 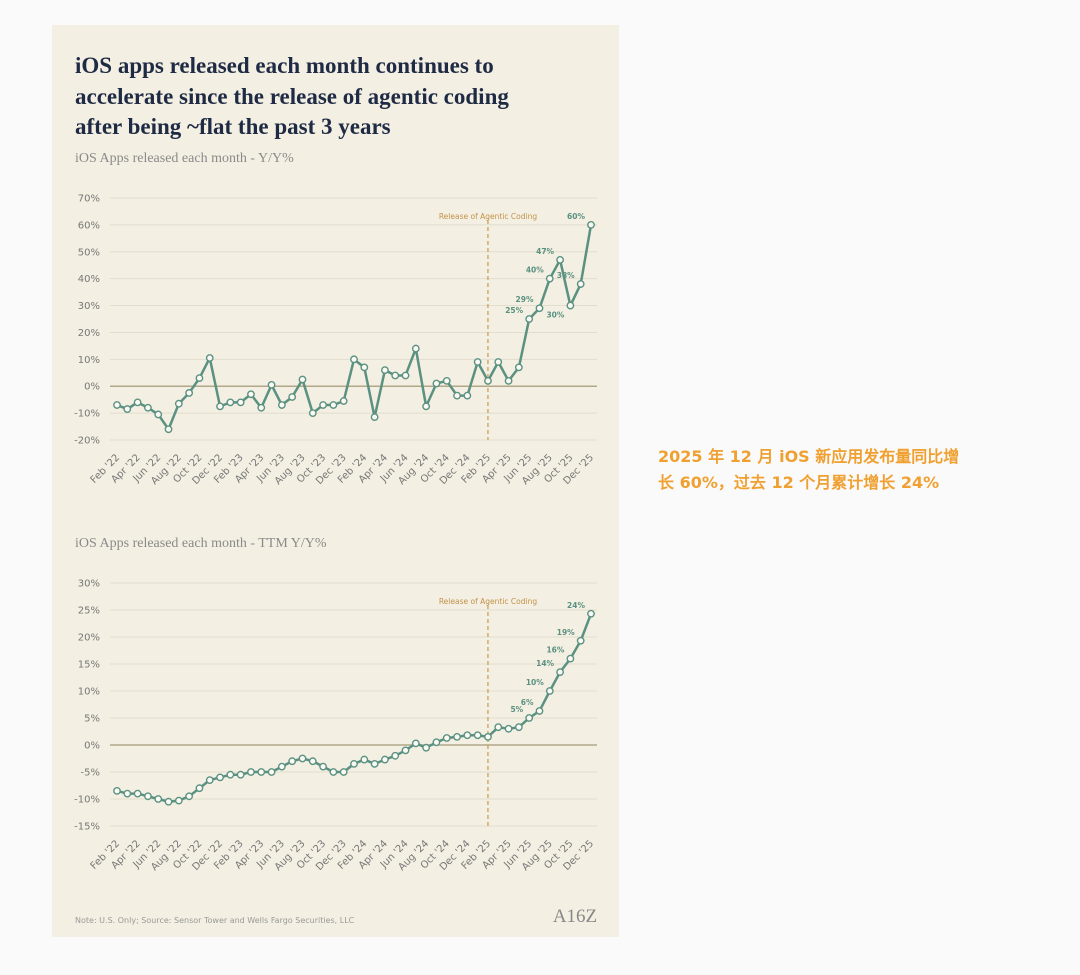 What do you see at coordinates (566, 275) in the screenshot?
I see `data-label: 38%` at bounding box center [566, 275].